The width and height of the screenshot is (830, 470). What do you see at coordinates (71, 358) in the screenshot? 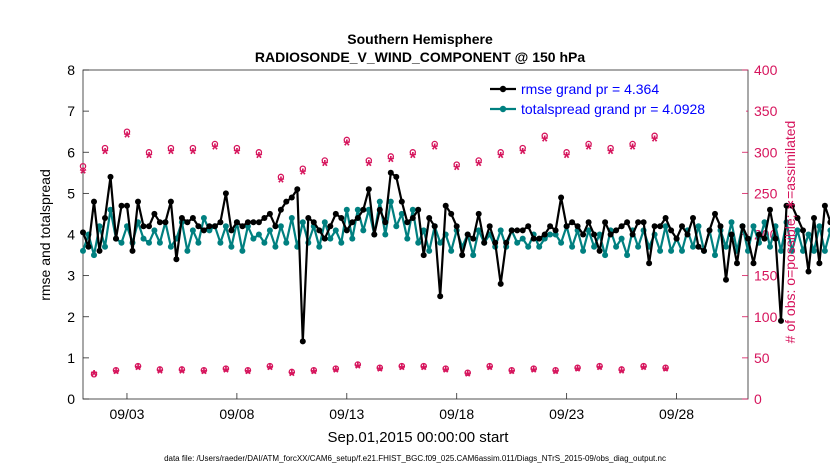
I see `y-tick-label: 1` at bounding box center [71, 358].